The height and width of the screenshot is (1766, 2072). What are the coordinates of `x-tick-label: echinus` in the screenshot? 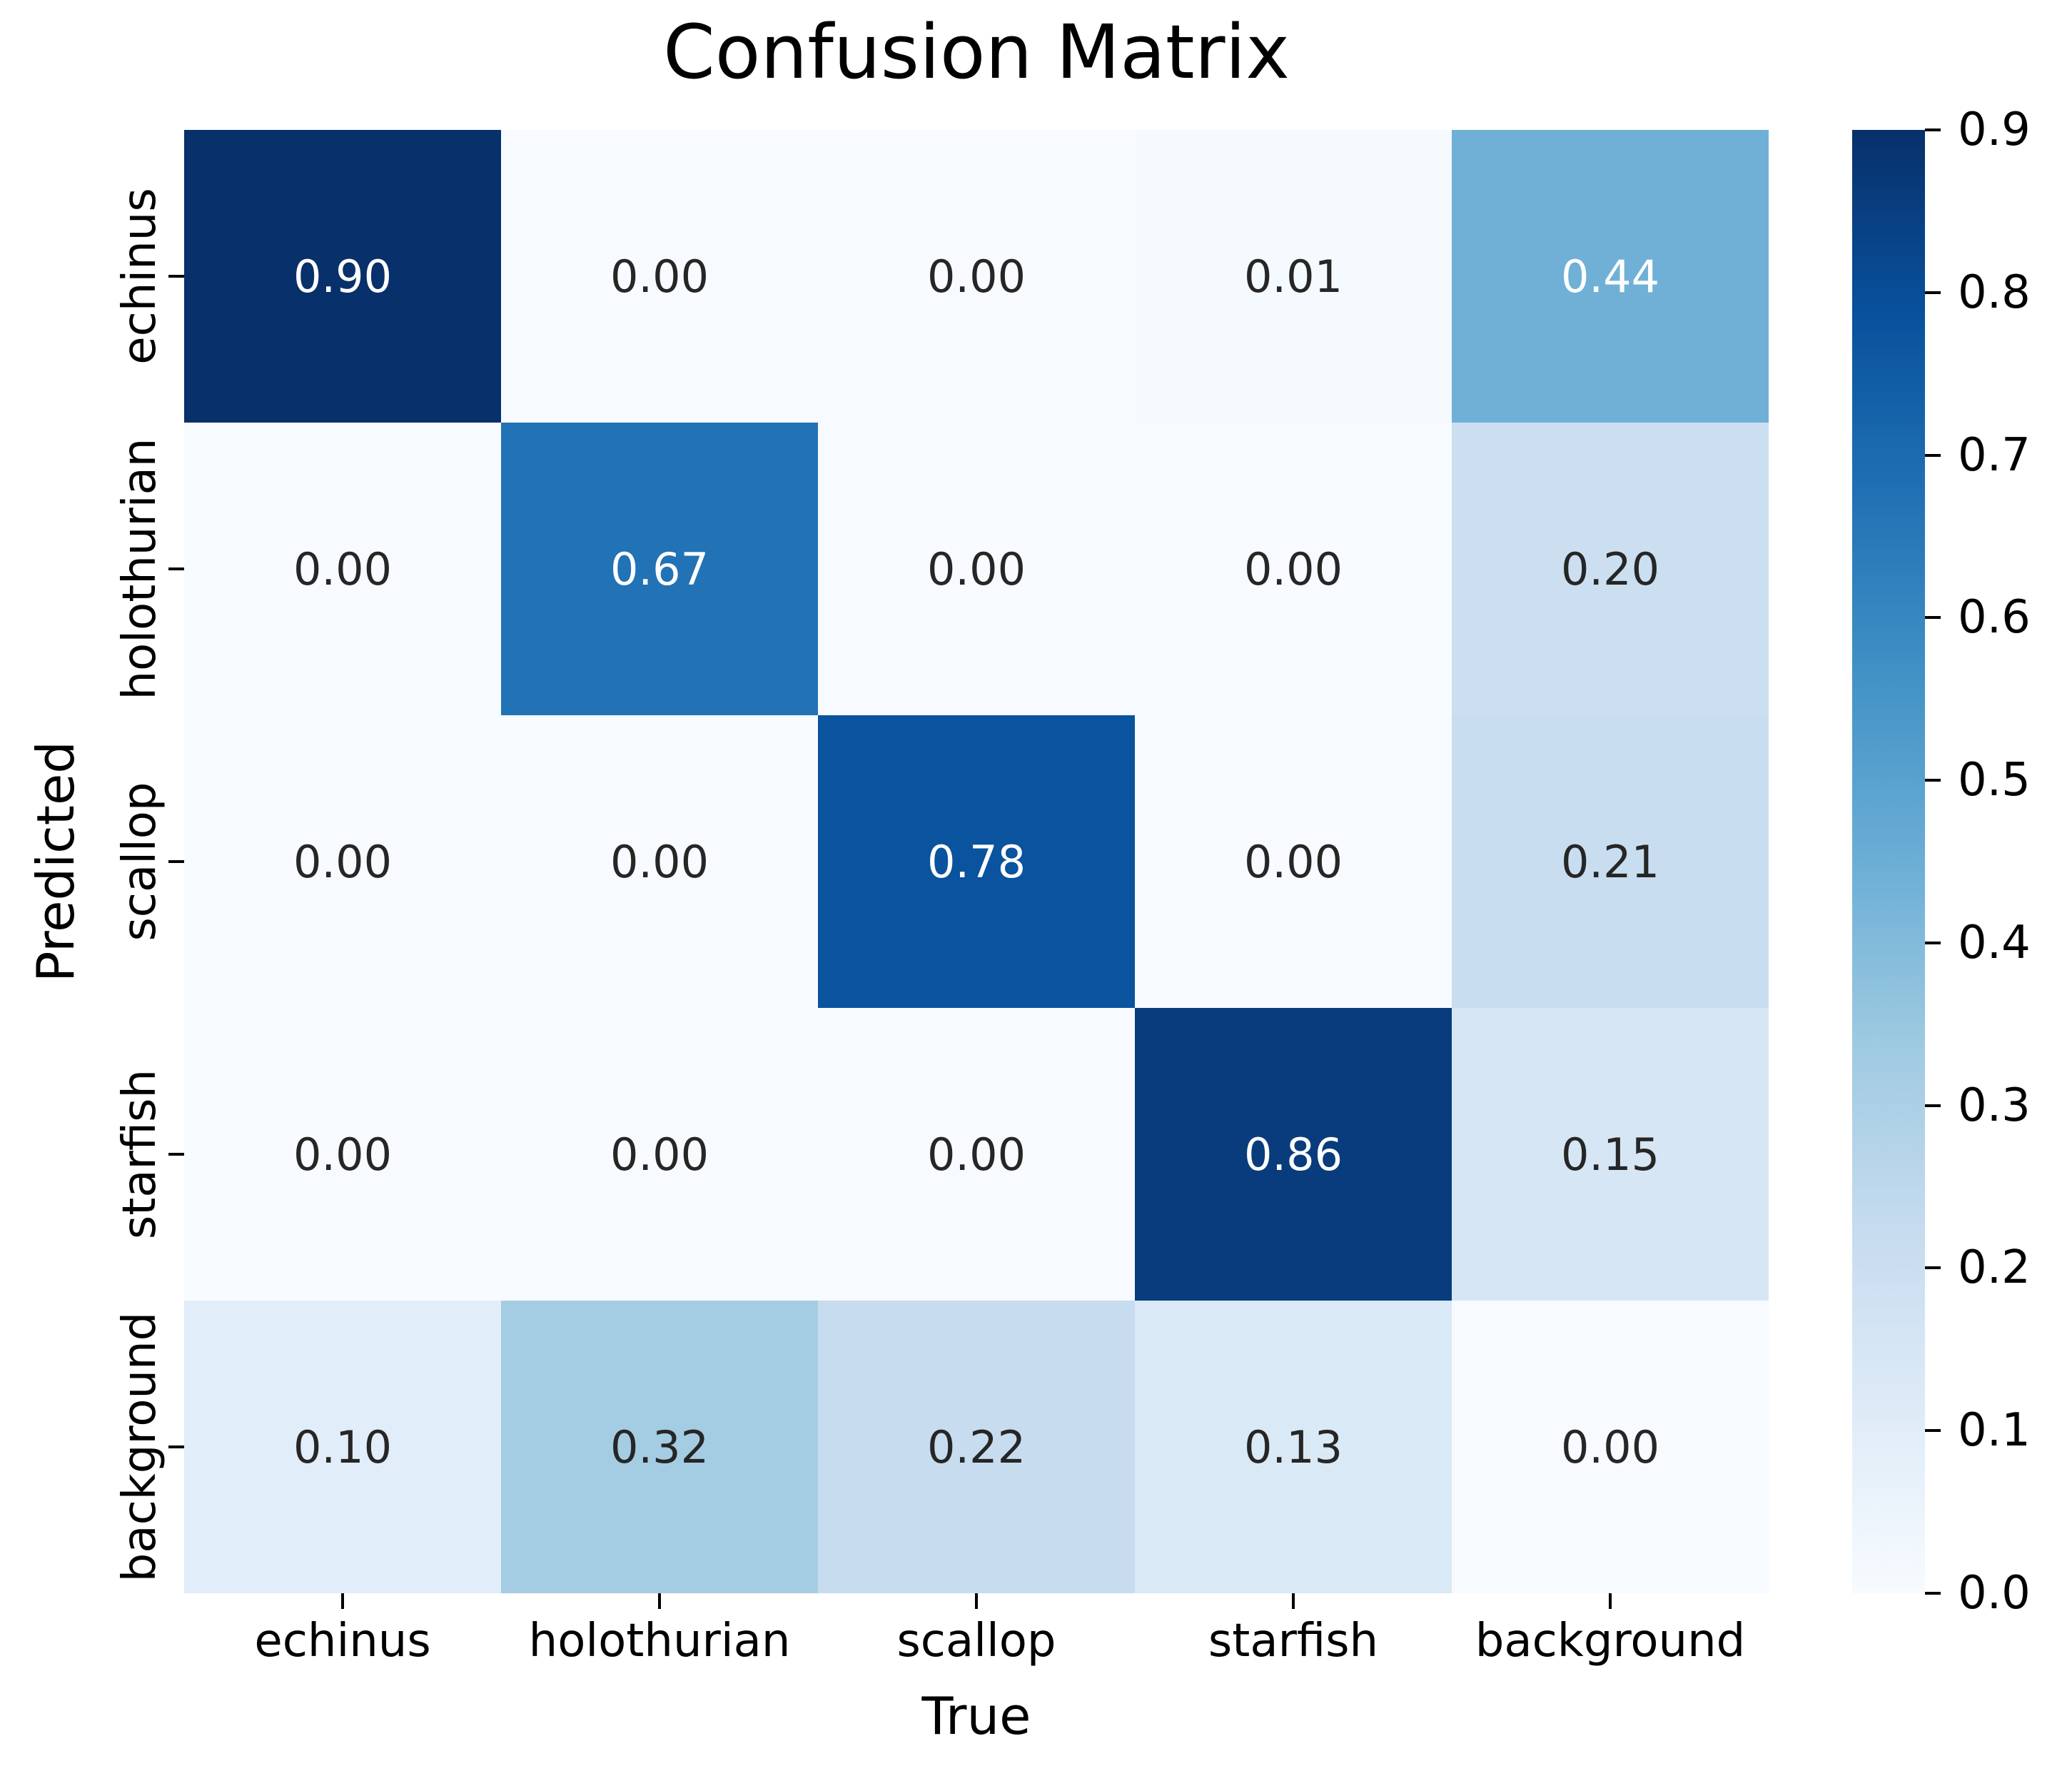 It's located at (342, 1641).